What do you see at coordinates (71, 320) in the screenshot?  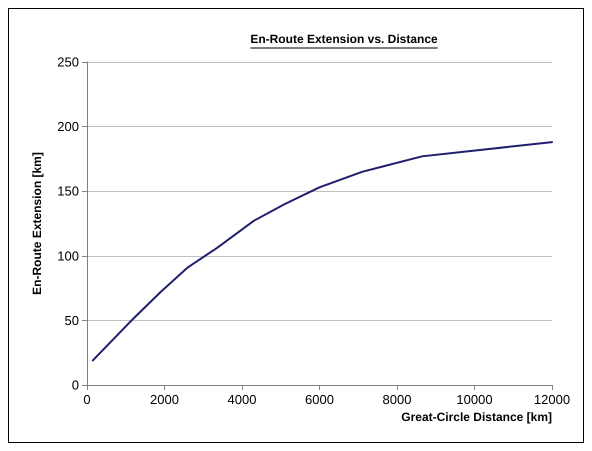 I see `y-tick-label: 50` at bounding box center [71, 320].